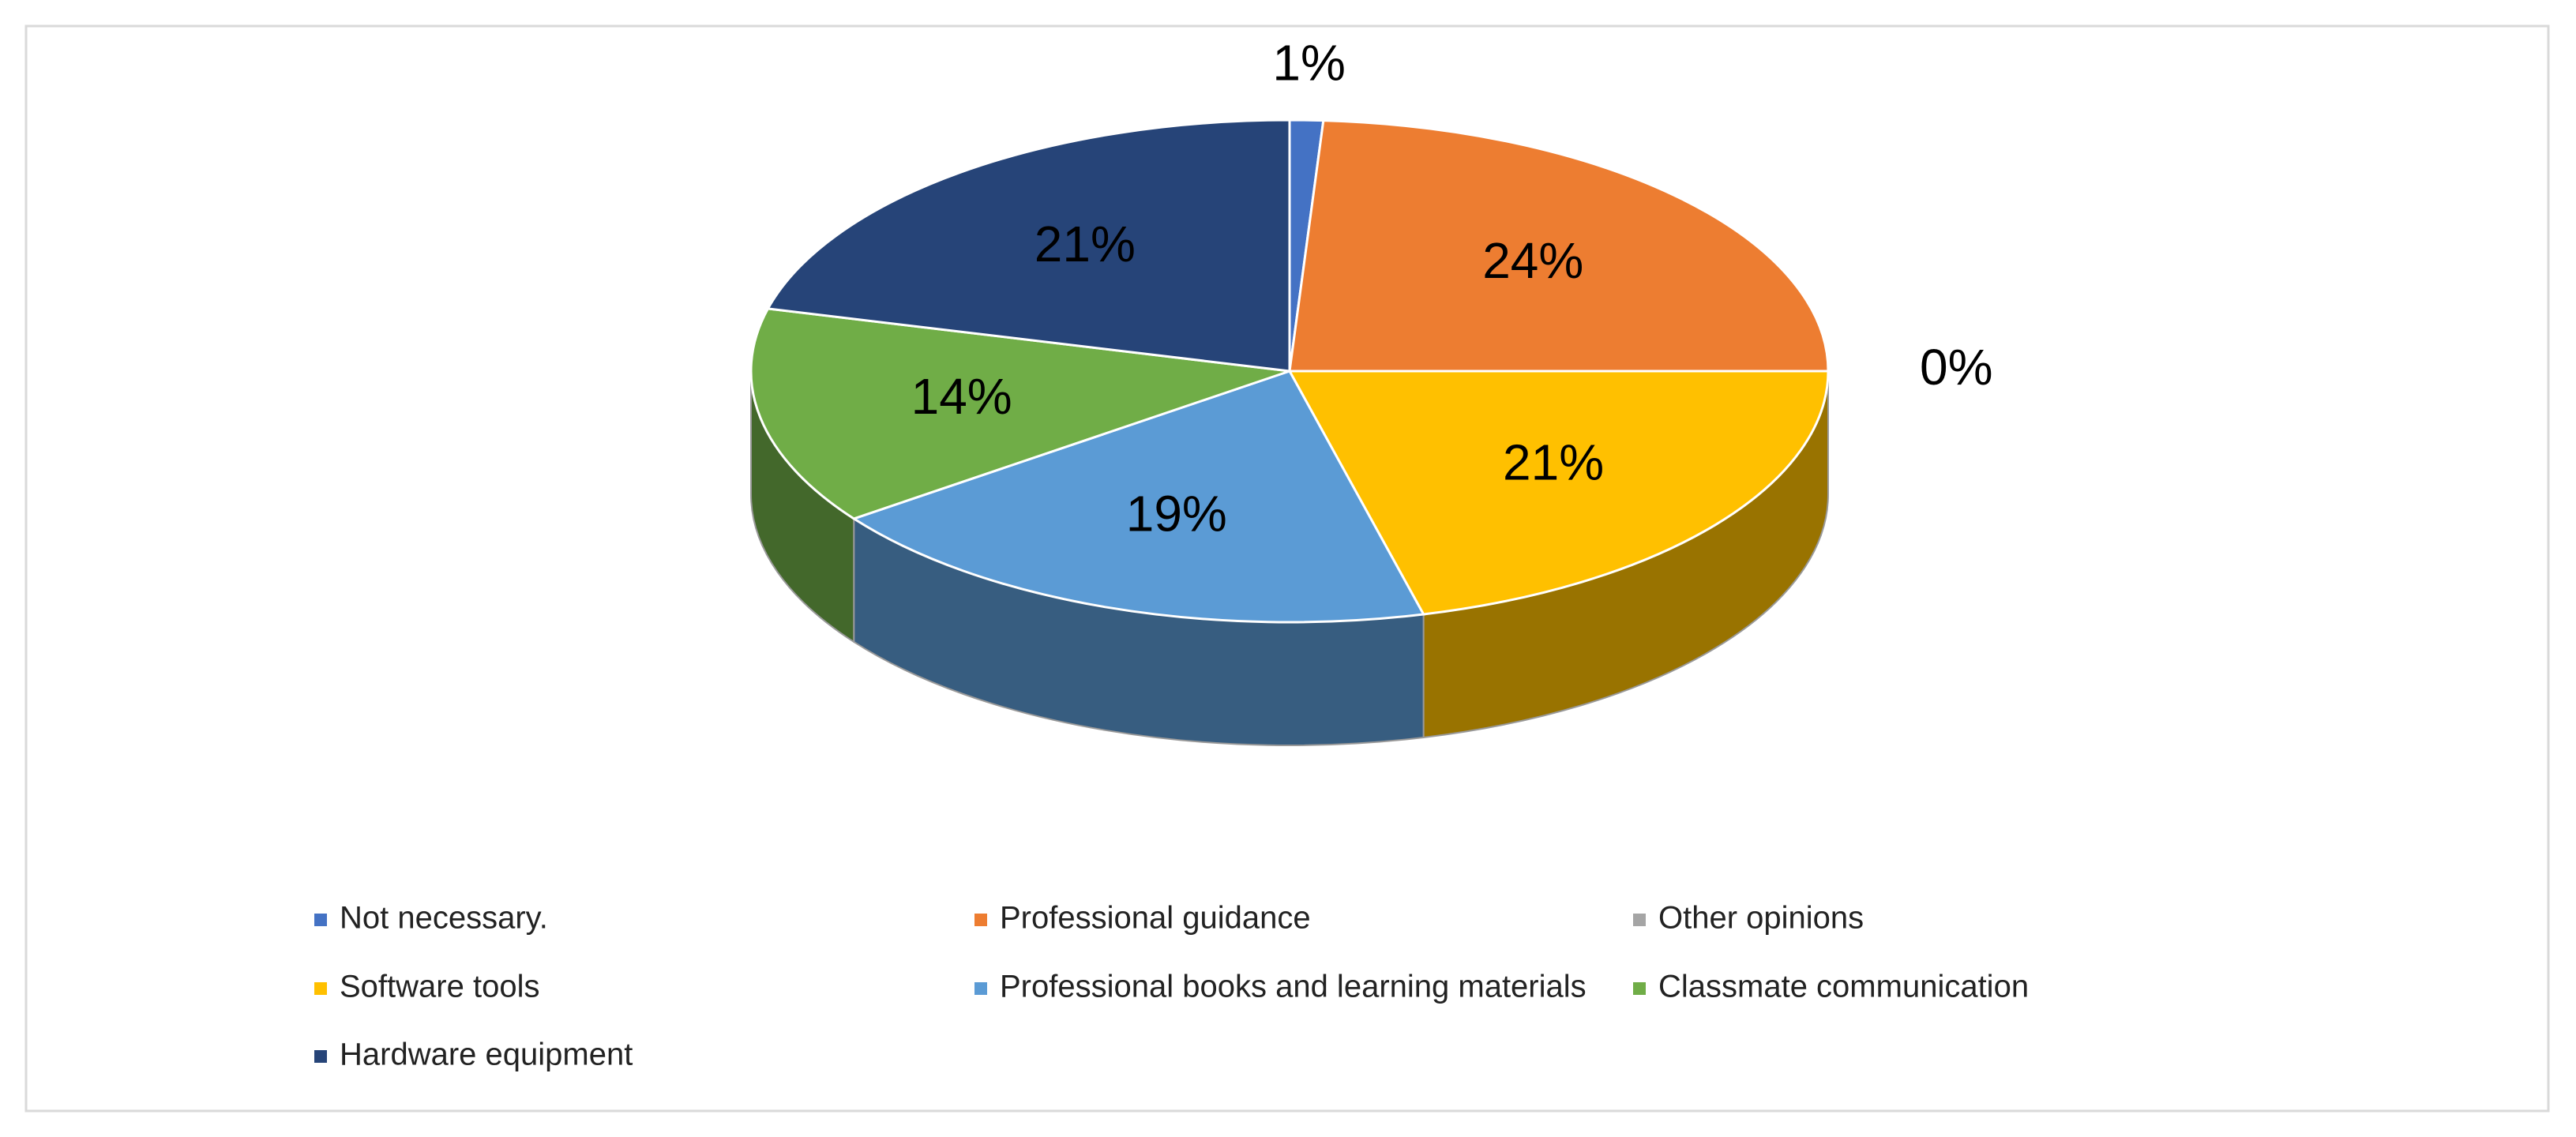 This screenshot has height=1137, width=2576. Describe the element at coordinates (444, 918) in the screenshot. I see `legend-label: Not necessary.` at that location.